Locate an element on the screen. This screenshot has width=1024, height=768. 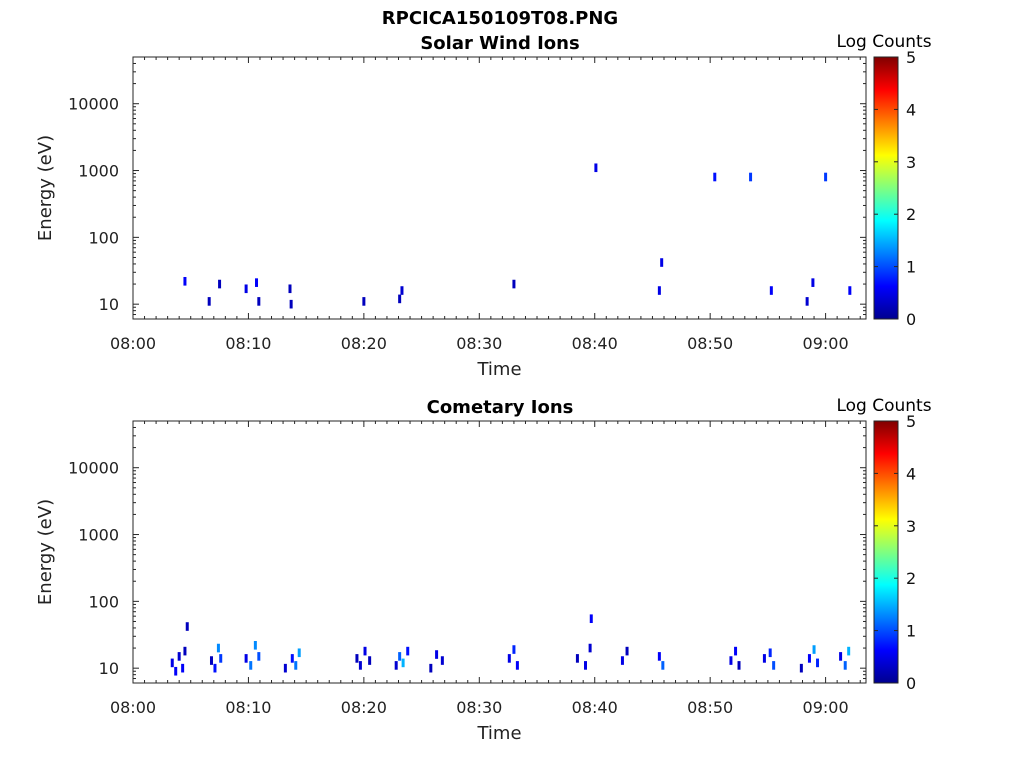
x-tick-label: 08:40 is located at coordinates (595, 343).